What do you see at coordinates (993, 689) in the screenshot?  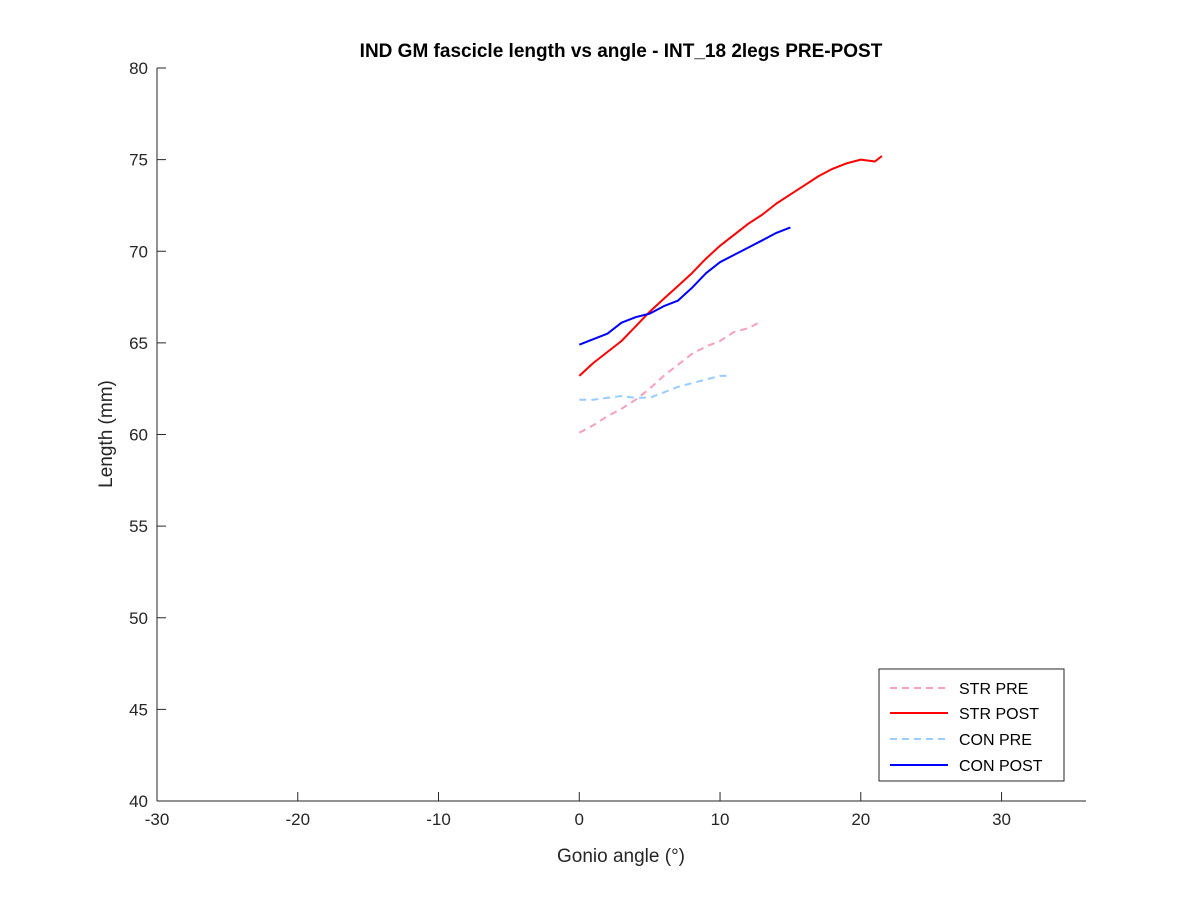 I see `legend-label-str-pre: STR PRE` at bounding box center [993, 689].